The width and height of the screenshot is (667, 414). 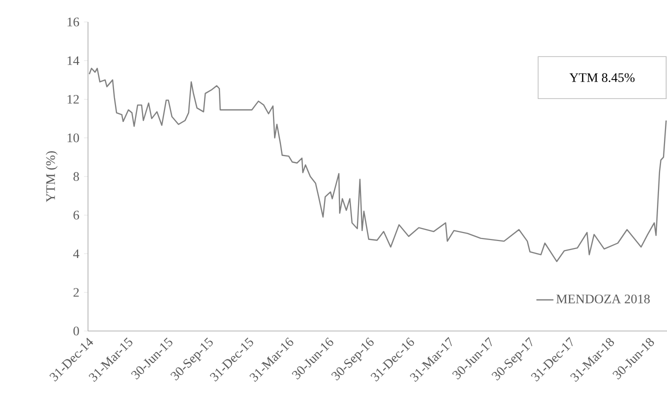 I want to click on y-tick-label: 6, so click(x=77, y=215).